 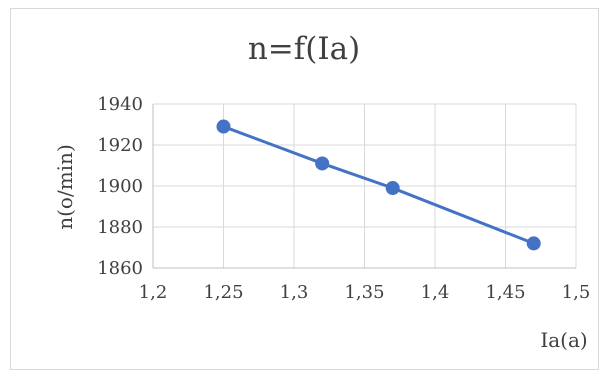 I want to click on chart-title: n=f(Ia), so click(x=304, y=49).